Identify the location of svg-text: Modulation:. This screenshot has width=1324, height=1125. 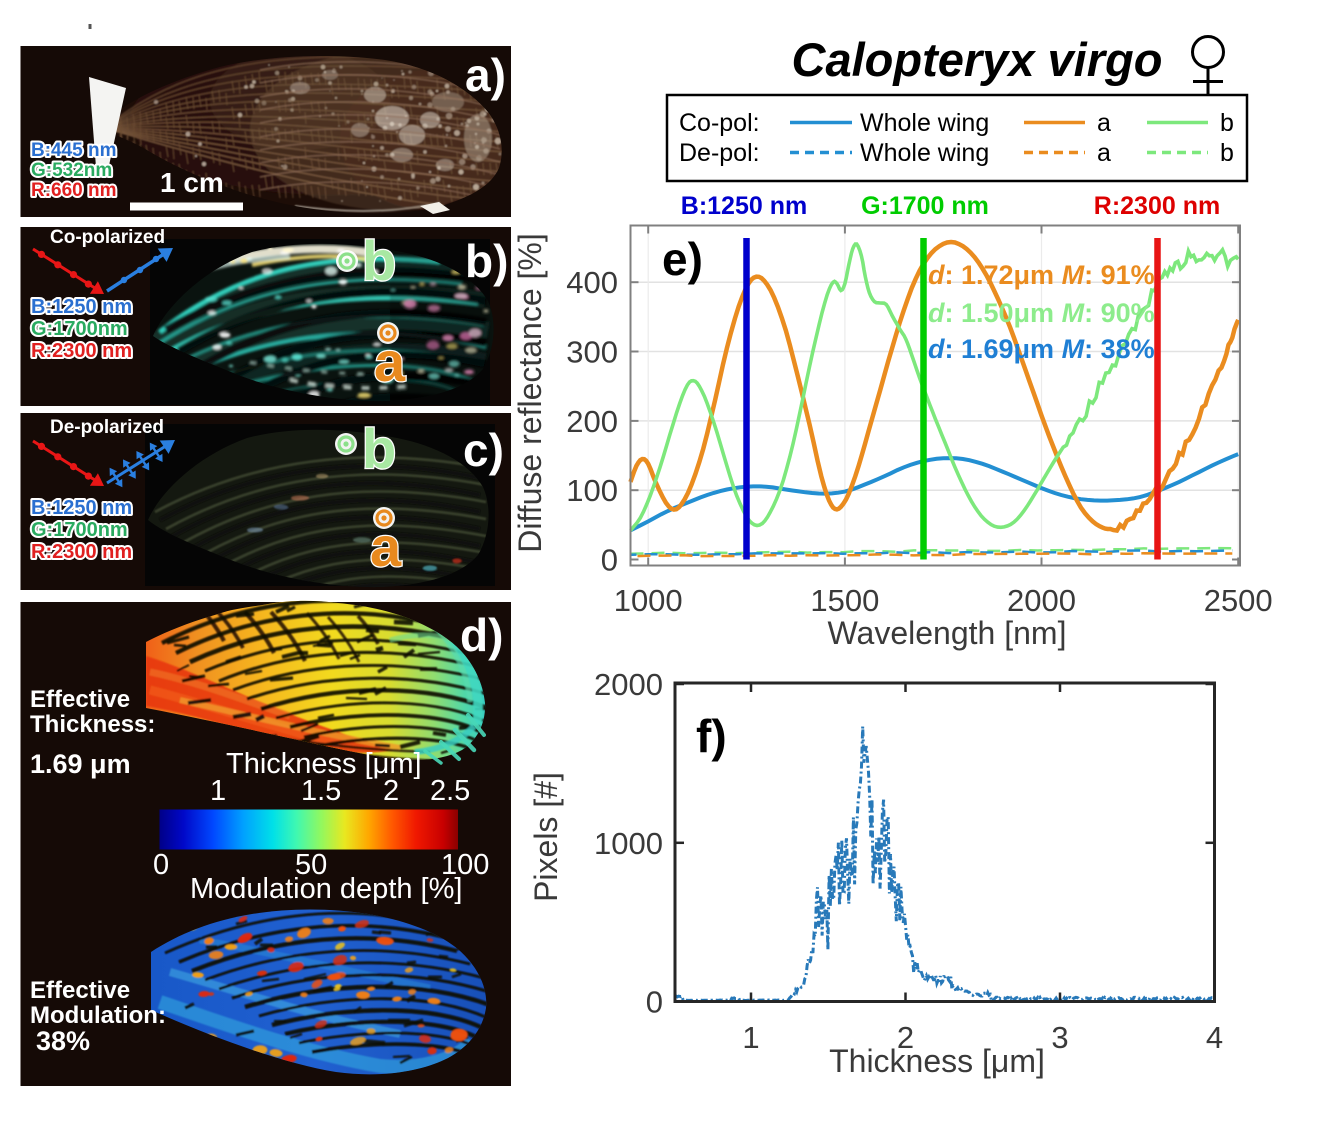
(98, 1015).